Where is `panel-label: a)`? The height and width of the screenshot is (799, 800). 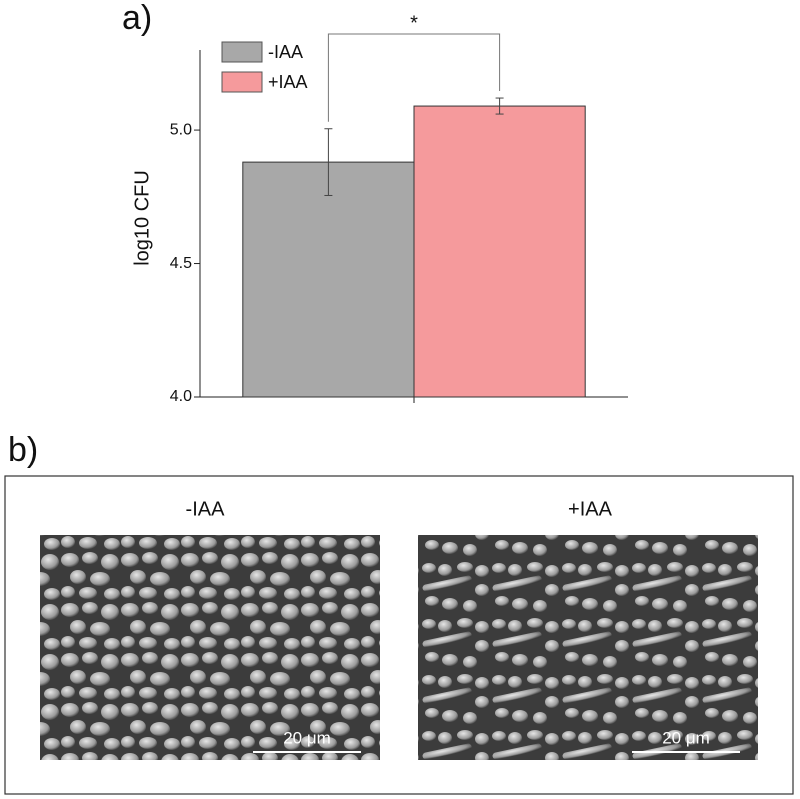
panel-label: a) is located at coordinates (137, 18).